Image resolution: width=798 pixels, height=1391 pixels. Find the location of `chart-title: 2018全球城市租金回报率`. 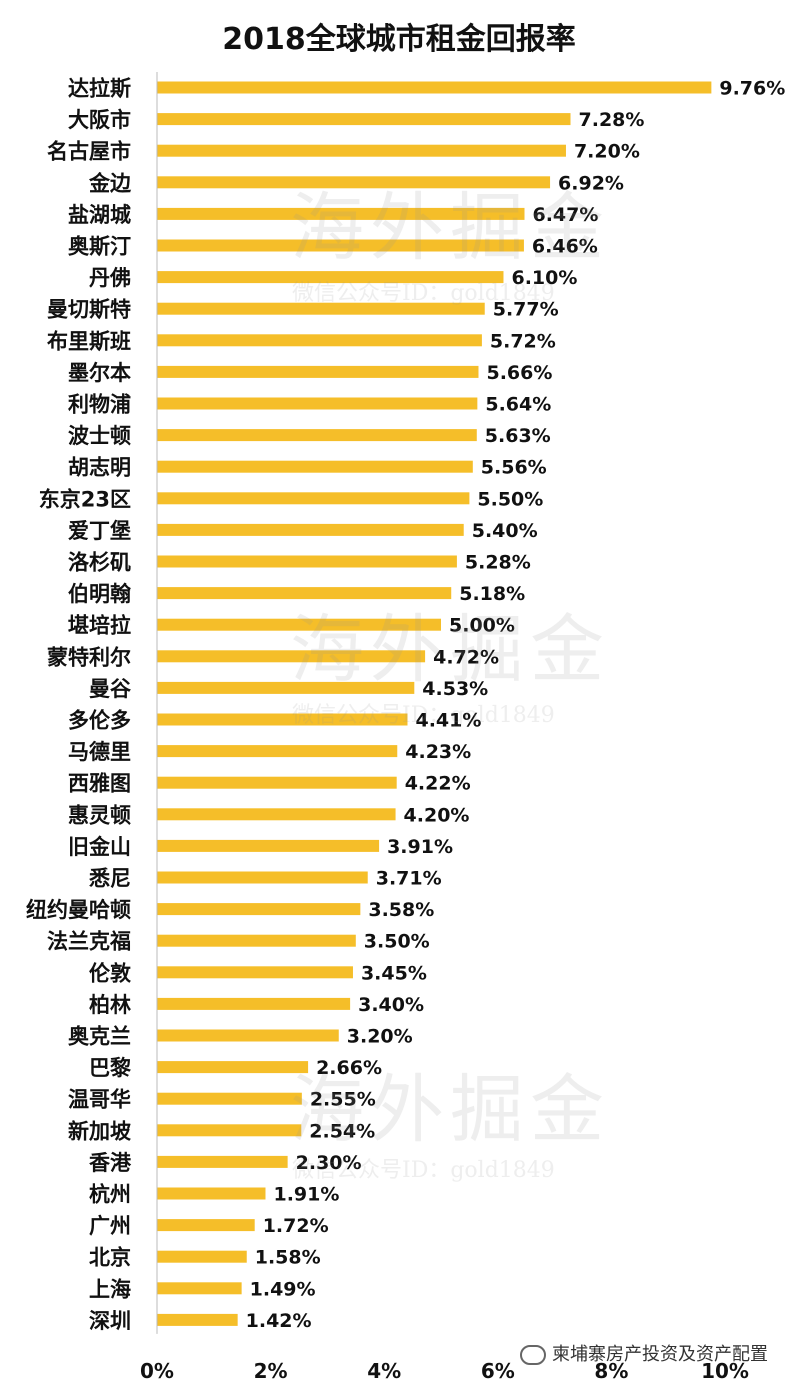

chart-title: 2018全球城市租金回报率 is located at coordinates (399, 39).